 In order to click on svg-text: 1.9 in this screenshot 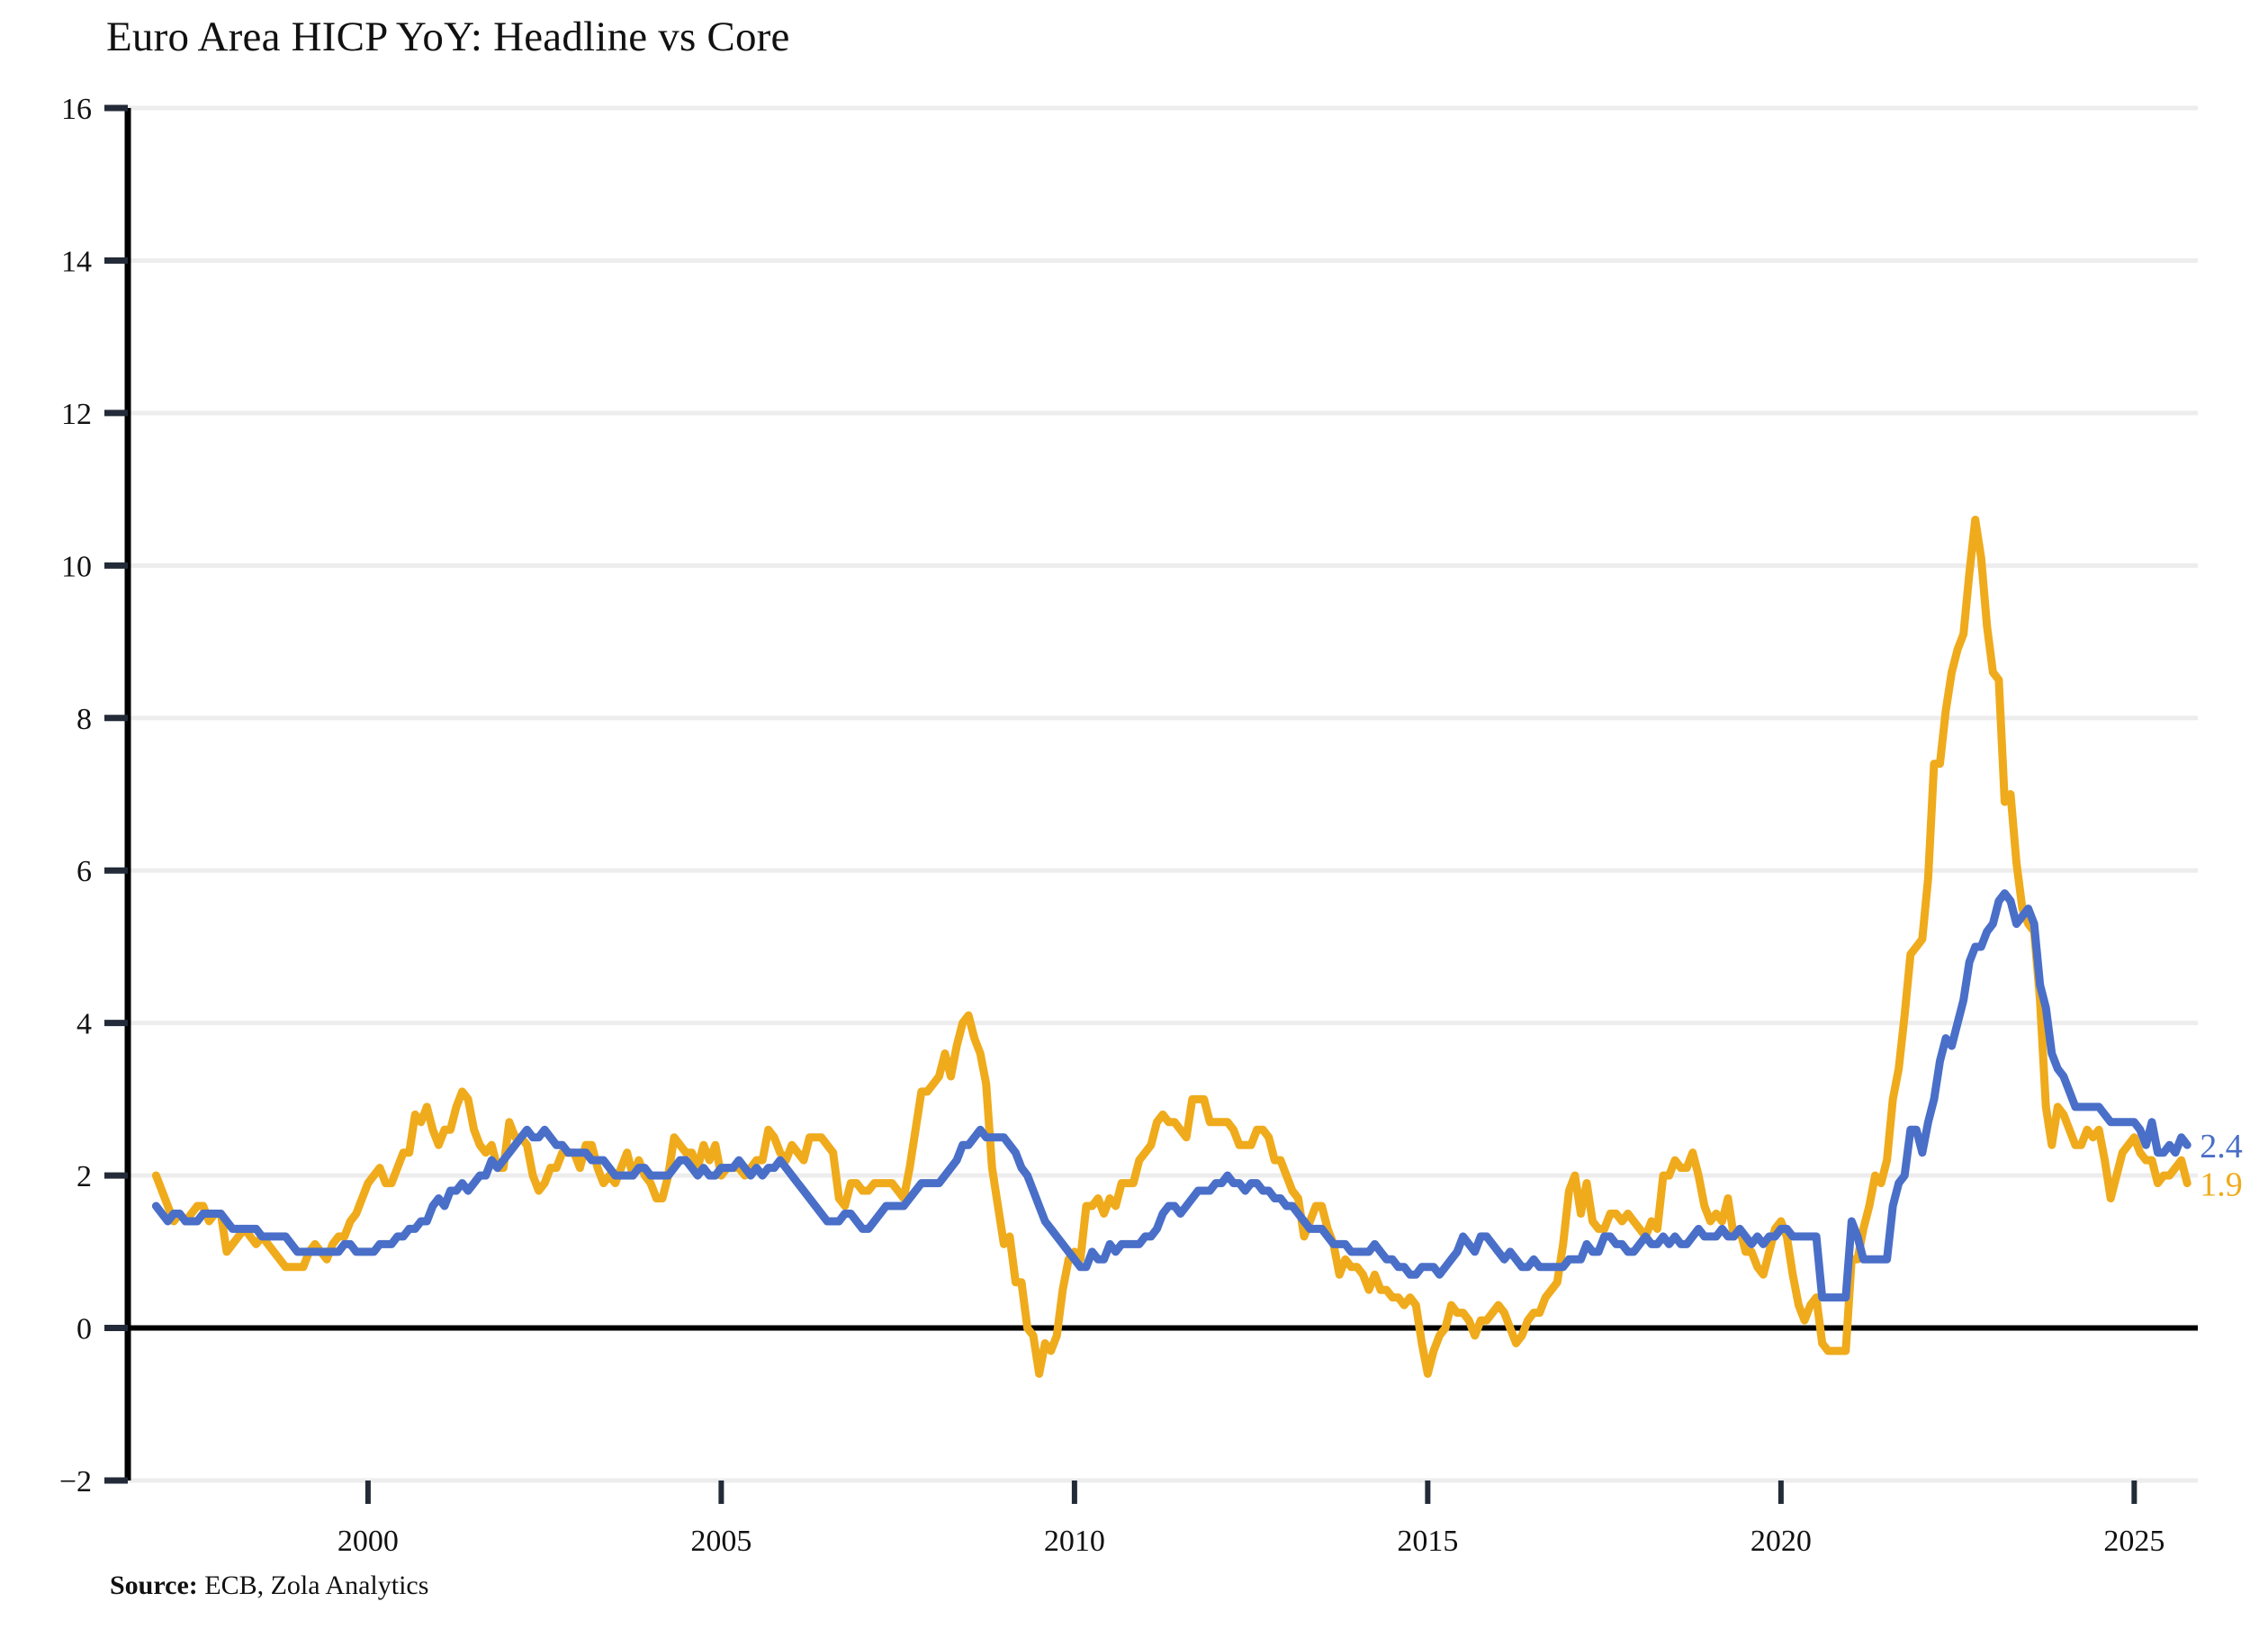, I will do `click(2221, 1185)`.